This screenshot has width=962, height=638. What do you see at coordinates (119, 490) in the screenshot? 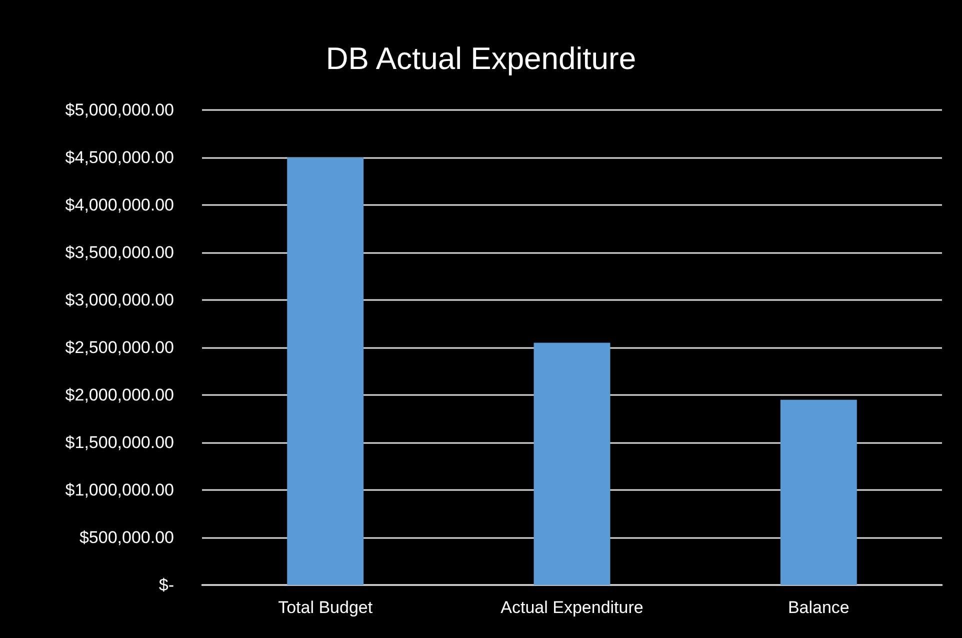
I see `y-tick-label: $1,000,000.00` at bounding box center [119, 490].